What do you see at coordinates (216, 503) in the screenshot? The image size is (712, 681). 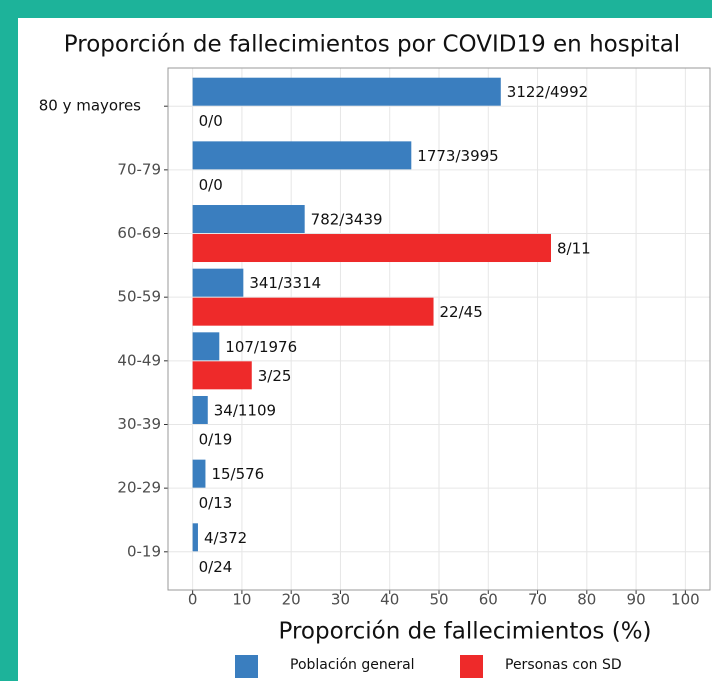 I see `value-label: 0/13` at bounding box center [216, 503].